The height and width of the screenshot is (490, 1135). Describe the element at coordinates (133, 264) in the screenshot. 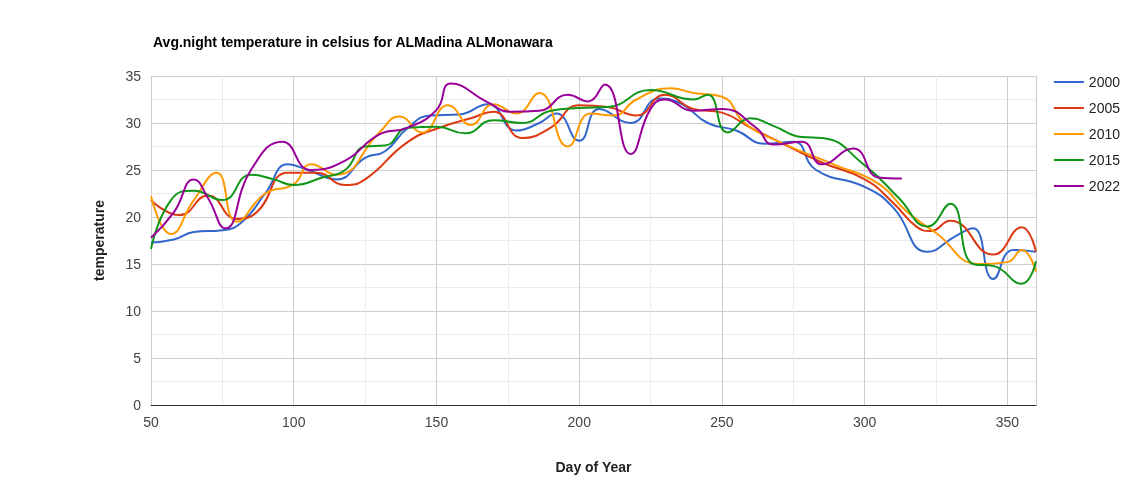

I see `y-tick-label: 15` at that location.